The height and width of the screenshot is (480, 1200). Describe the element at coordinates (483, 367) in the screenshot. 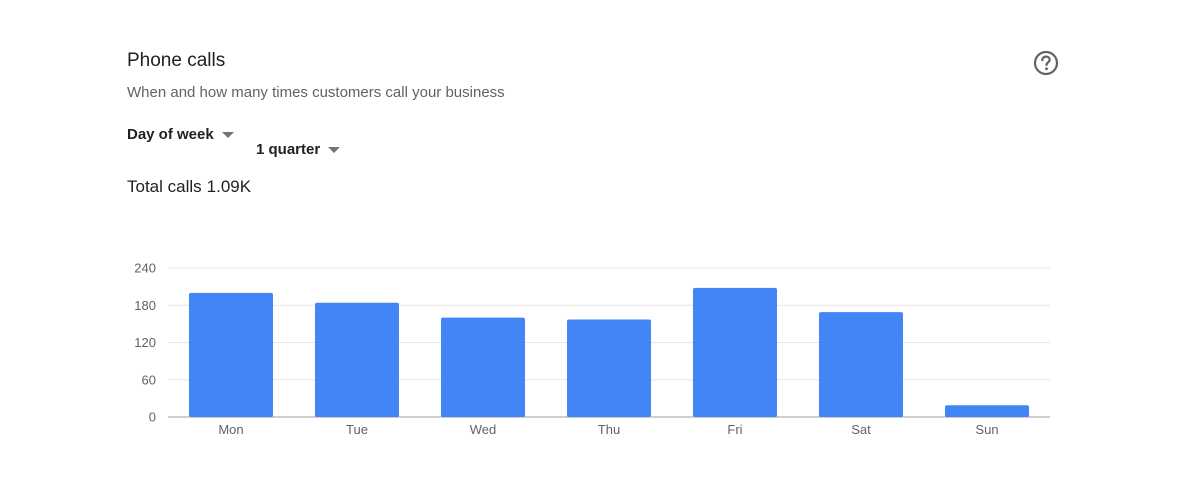

I see `bar-wed` at that location.